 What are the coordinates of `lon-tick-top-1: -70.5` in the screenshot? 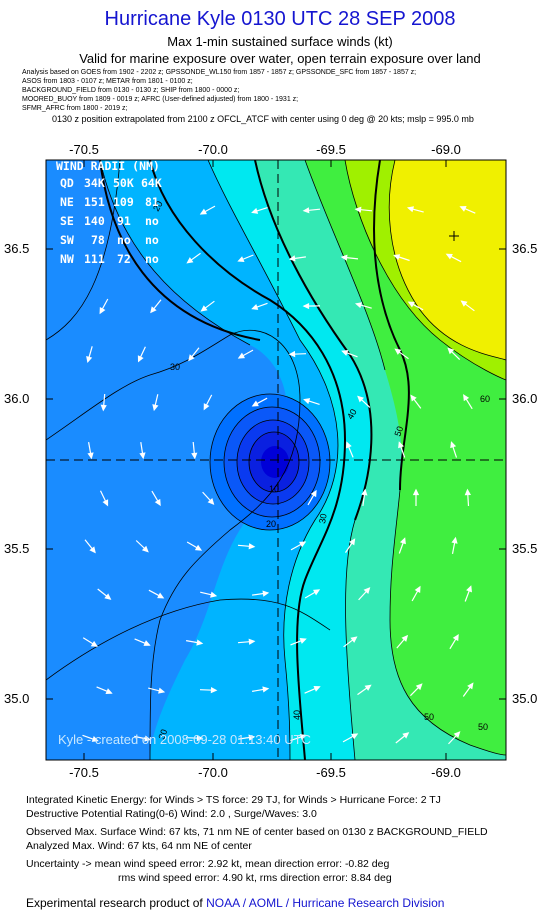 It's located at (84, 149).